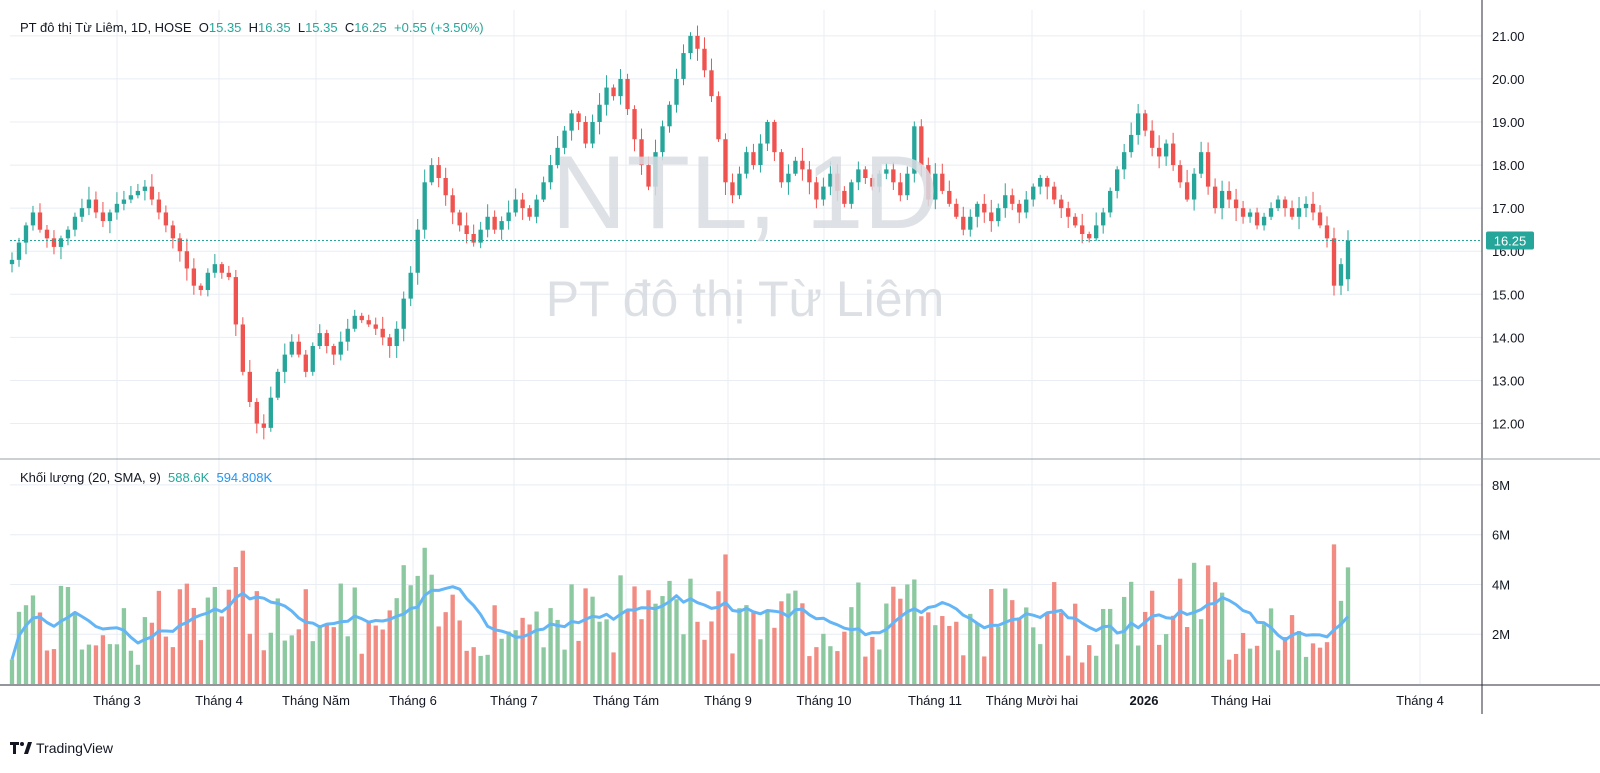  What do you see at coordinates (117, 700) in the screenshot?
I see `time-tick-label: Tháng 3` at bounding box center [117, 700].